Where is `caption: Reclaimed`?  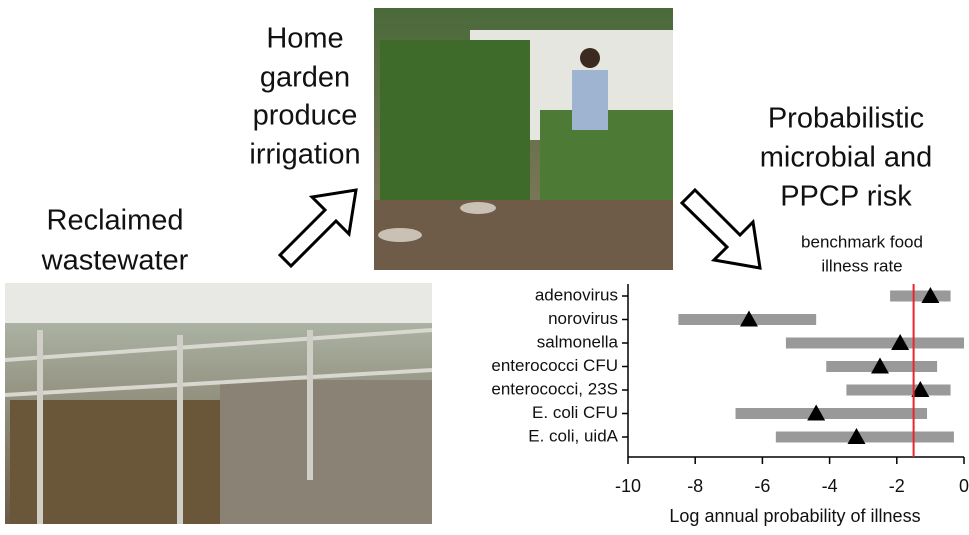 caption: Reclaimed is located at coordinates (115, 221).